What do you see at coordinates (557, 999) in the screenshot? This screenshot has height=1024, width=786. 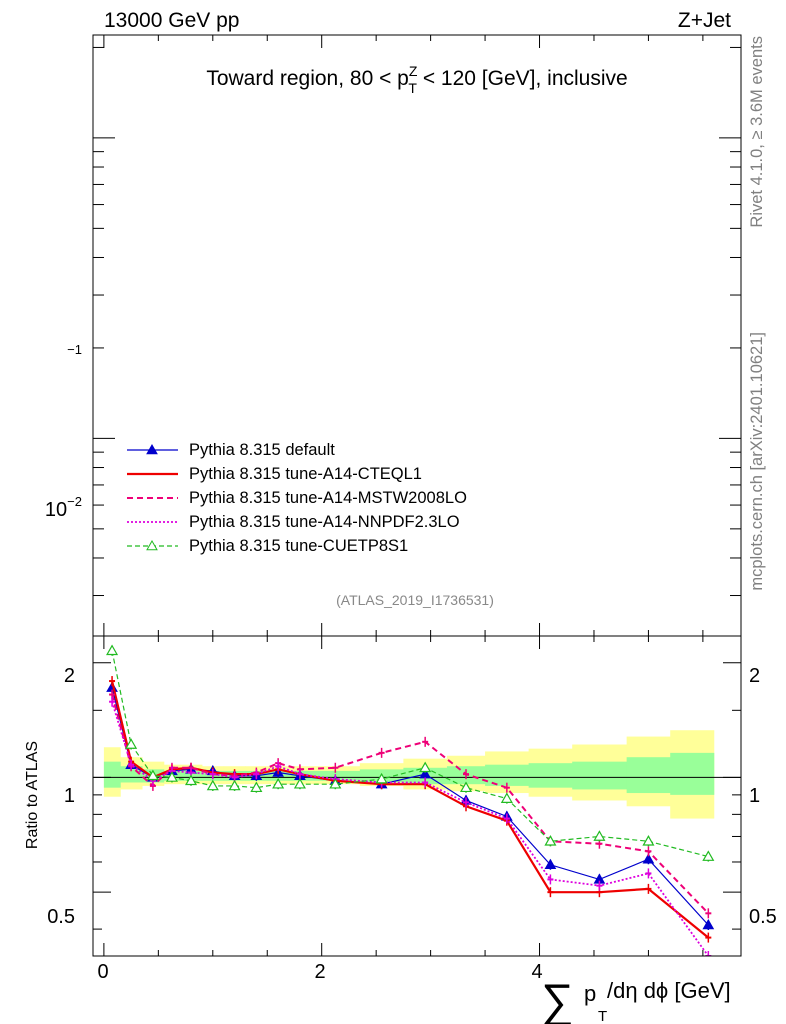 I see `x-axis-title-sum: ∑` at bounding box center [557, 999].